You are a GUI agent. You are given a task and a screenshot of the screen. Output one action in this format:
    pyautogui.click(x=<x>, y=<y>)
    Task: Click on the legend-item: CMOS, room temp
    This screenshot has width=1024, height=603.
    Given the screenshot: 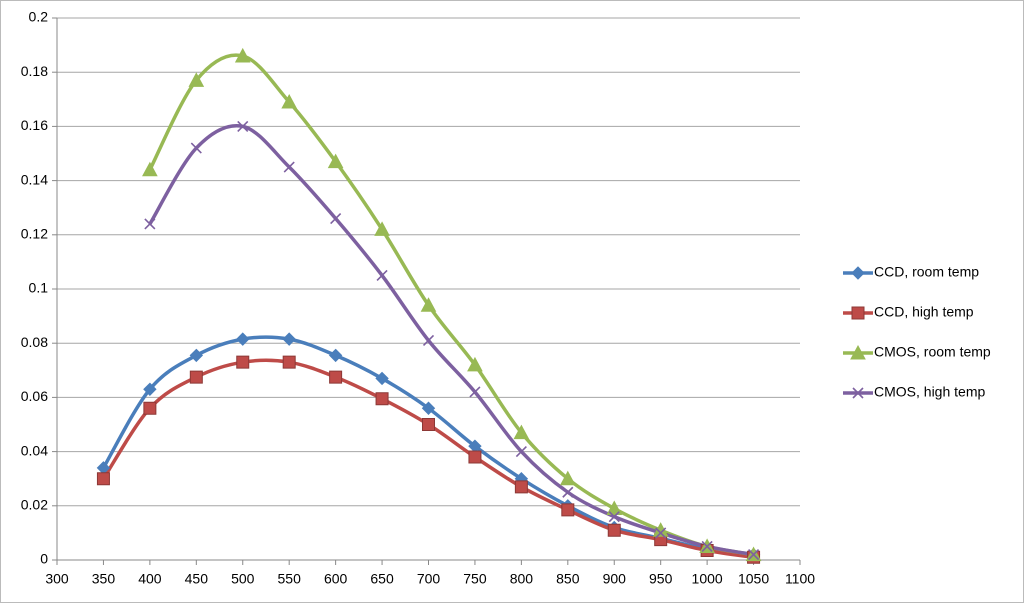 What is the action you would take?
    pyautogui.click(x=917, y=352)
    